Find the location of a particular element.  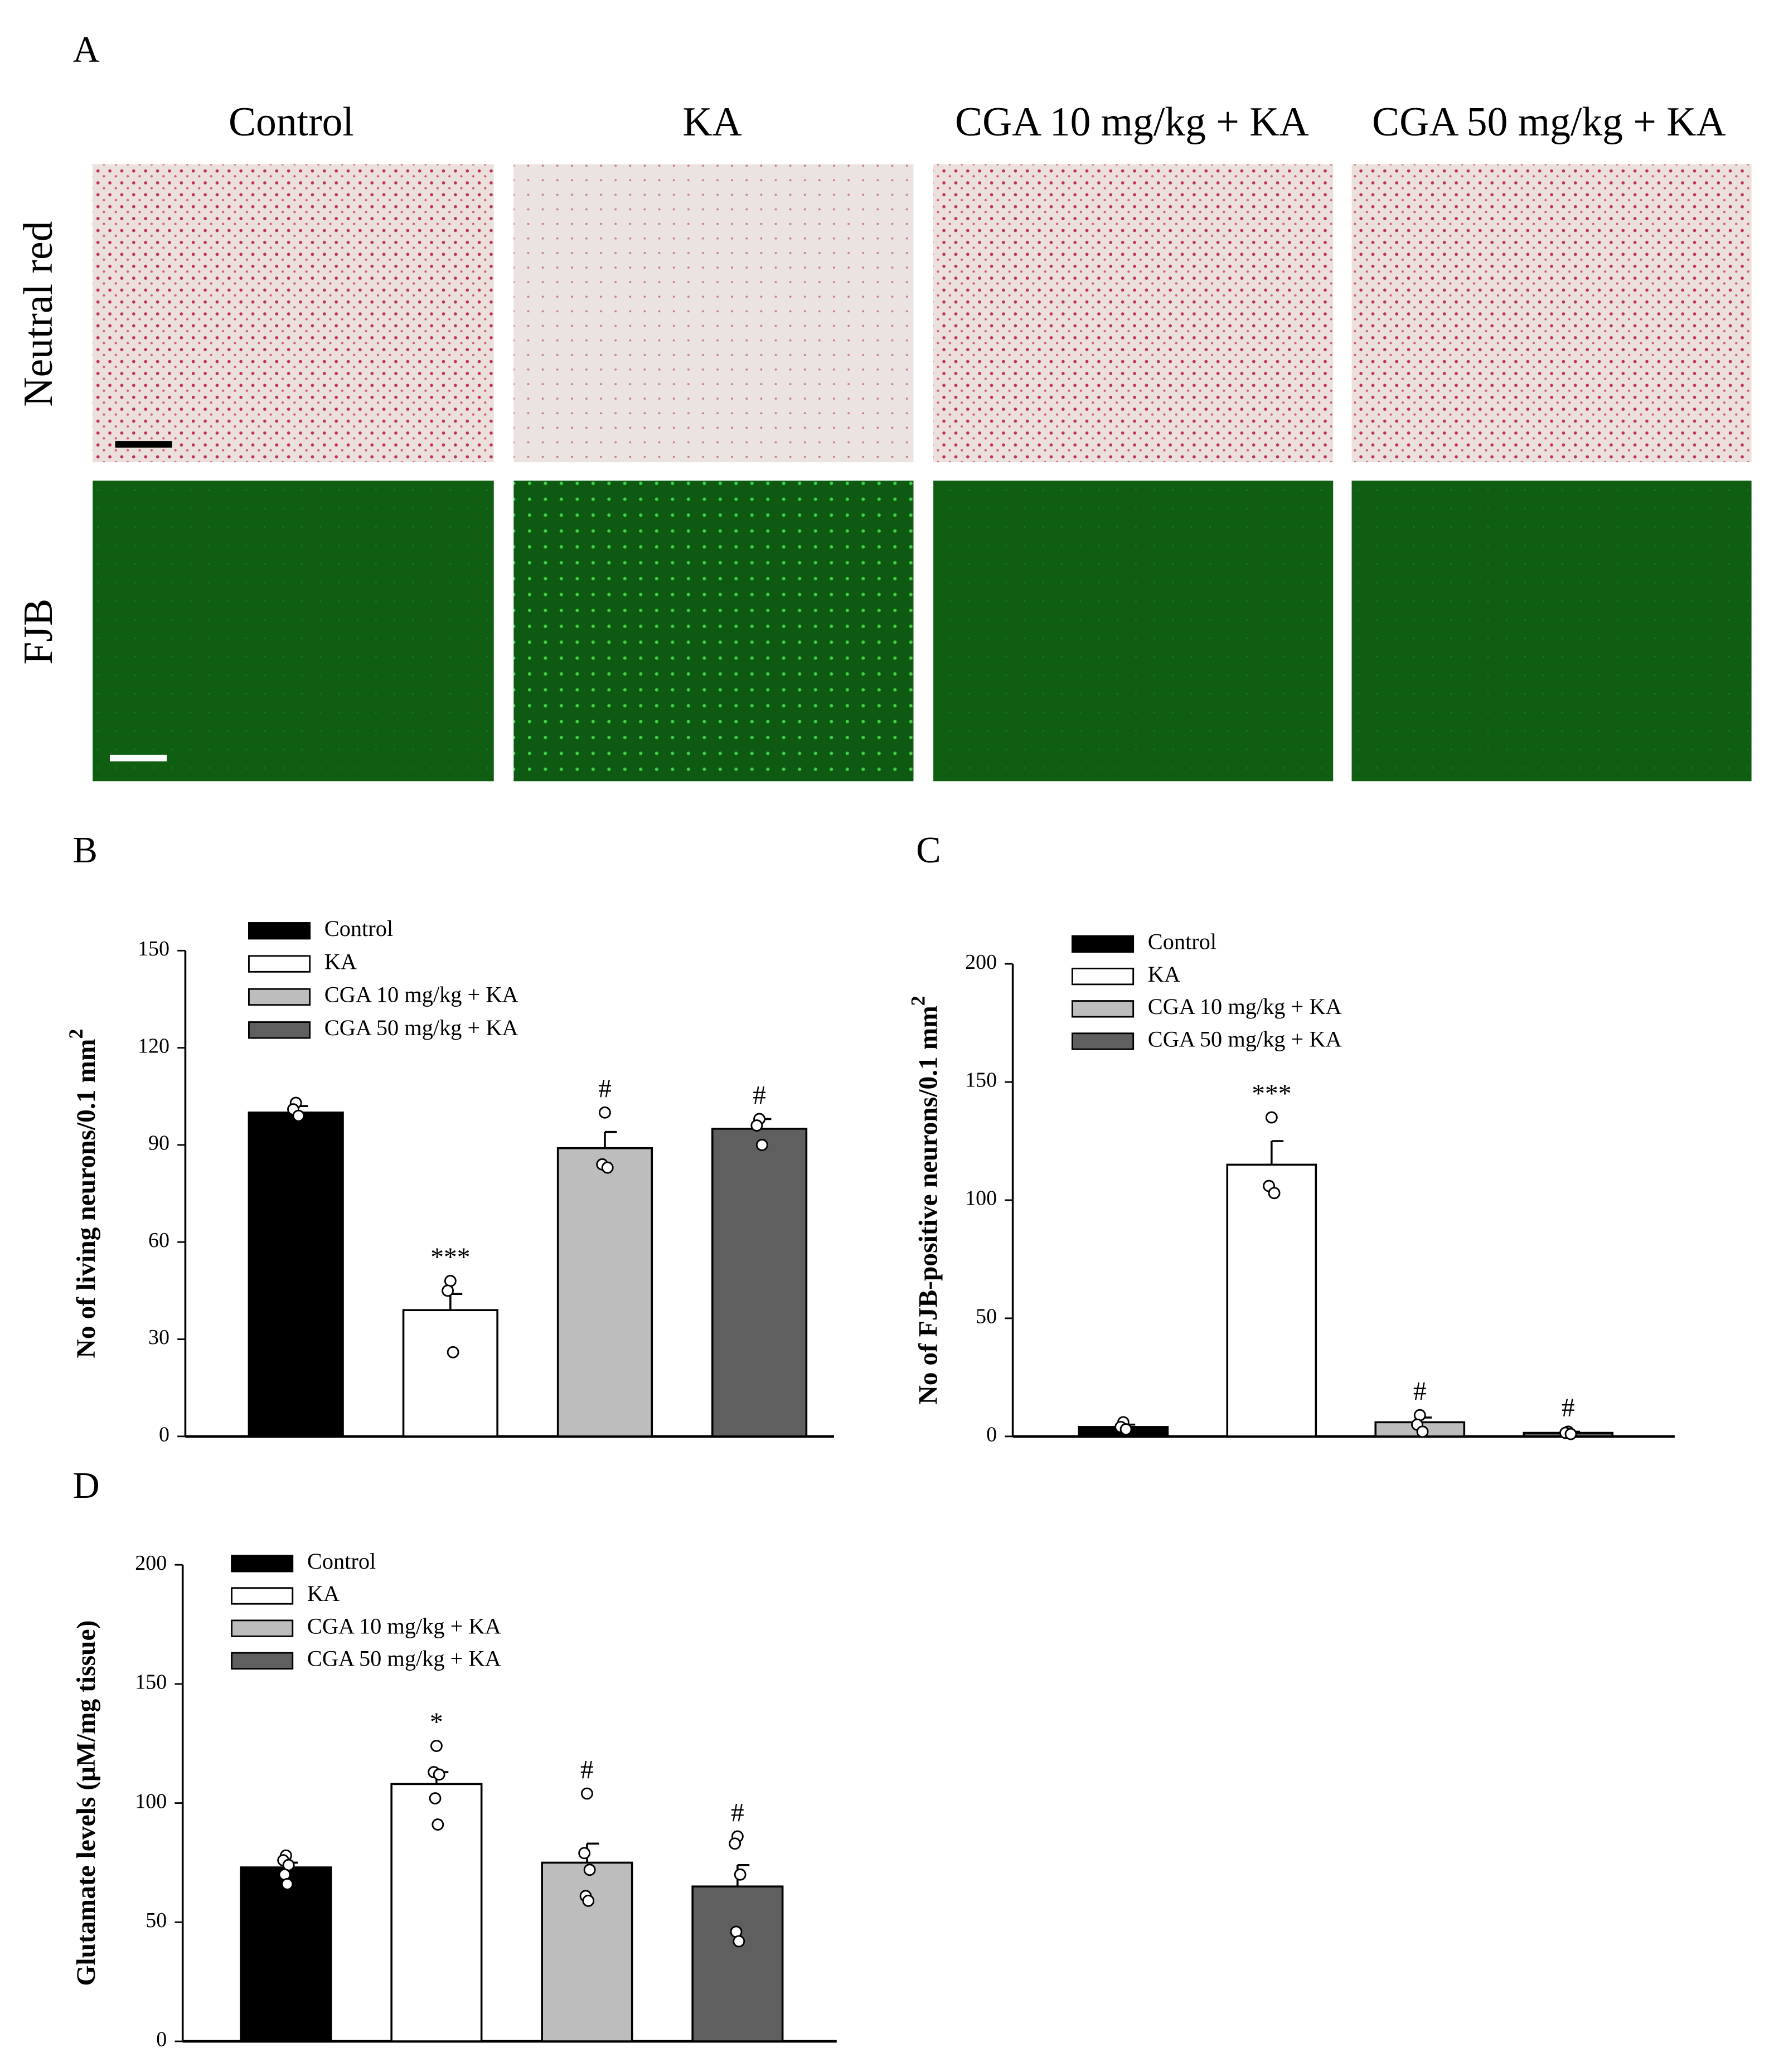

y-axis-label: No of FJB-positive neurons/0.1 mm2 is located at coordinates (925, 1200).